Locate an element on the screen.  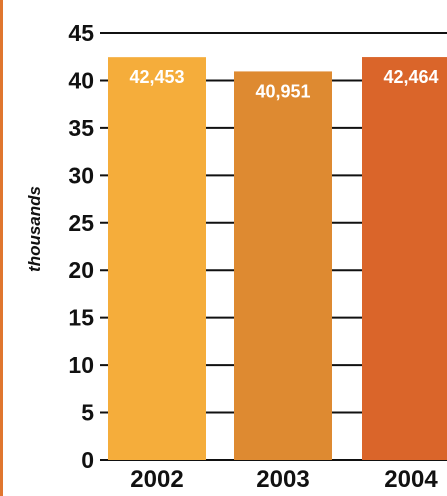
value-label: 40,951 is located at coordinates (282, 91).